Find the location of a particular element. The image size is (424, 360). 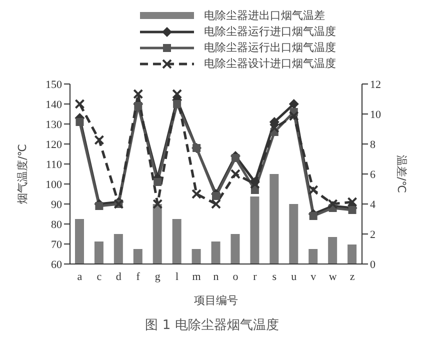

x-tick-label: n is located at coordinates (216, 276).